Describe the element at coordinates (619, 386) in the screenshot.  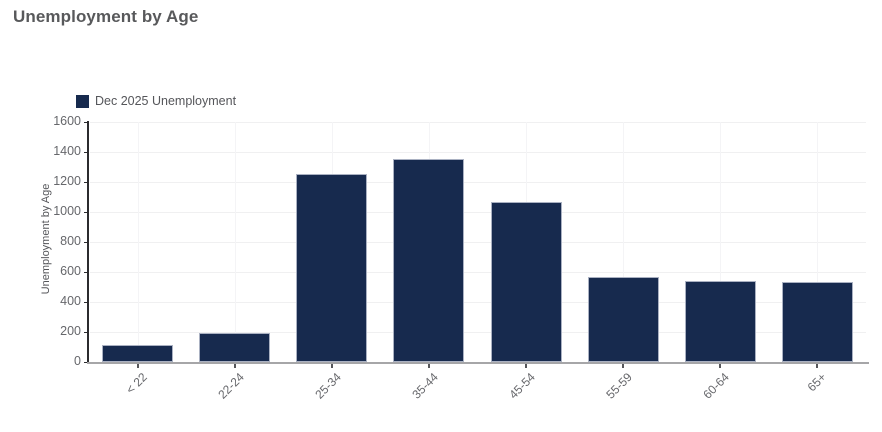
I see `x-tick-label: 55-59` at that location.